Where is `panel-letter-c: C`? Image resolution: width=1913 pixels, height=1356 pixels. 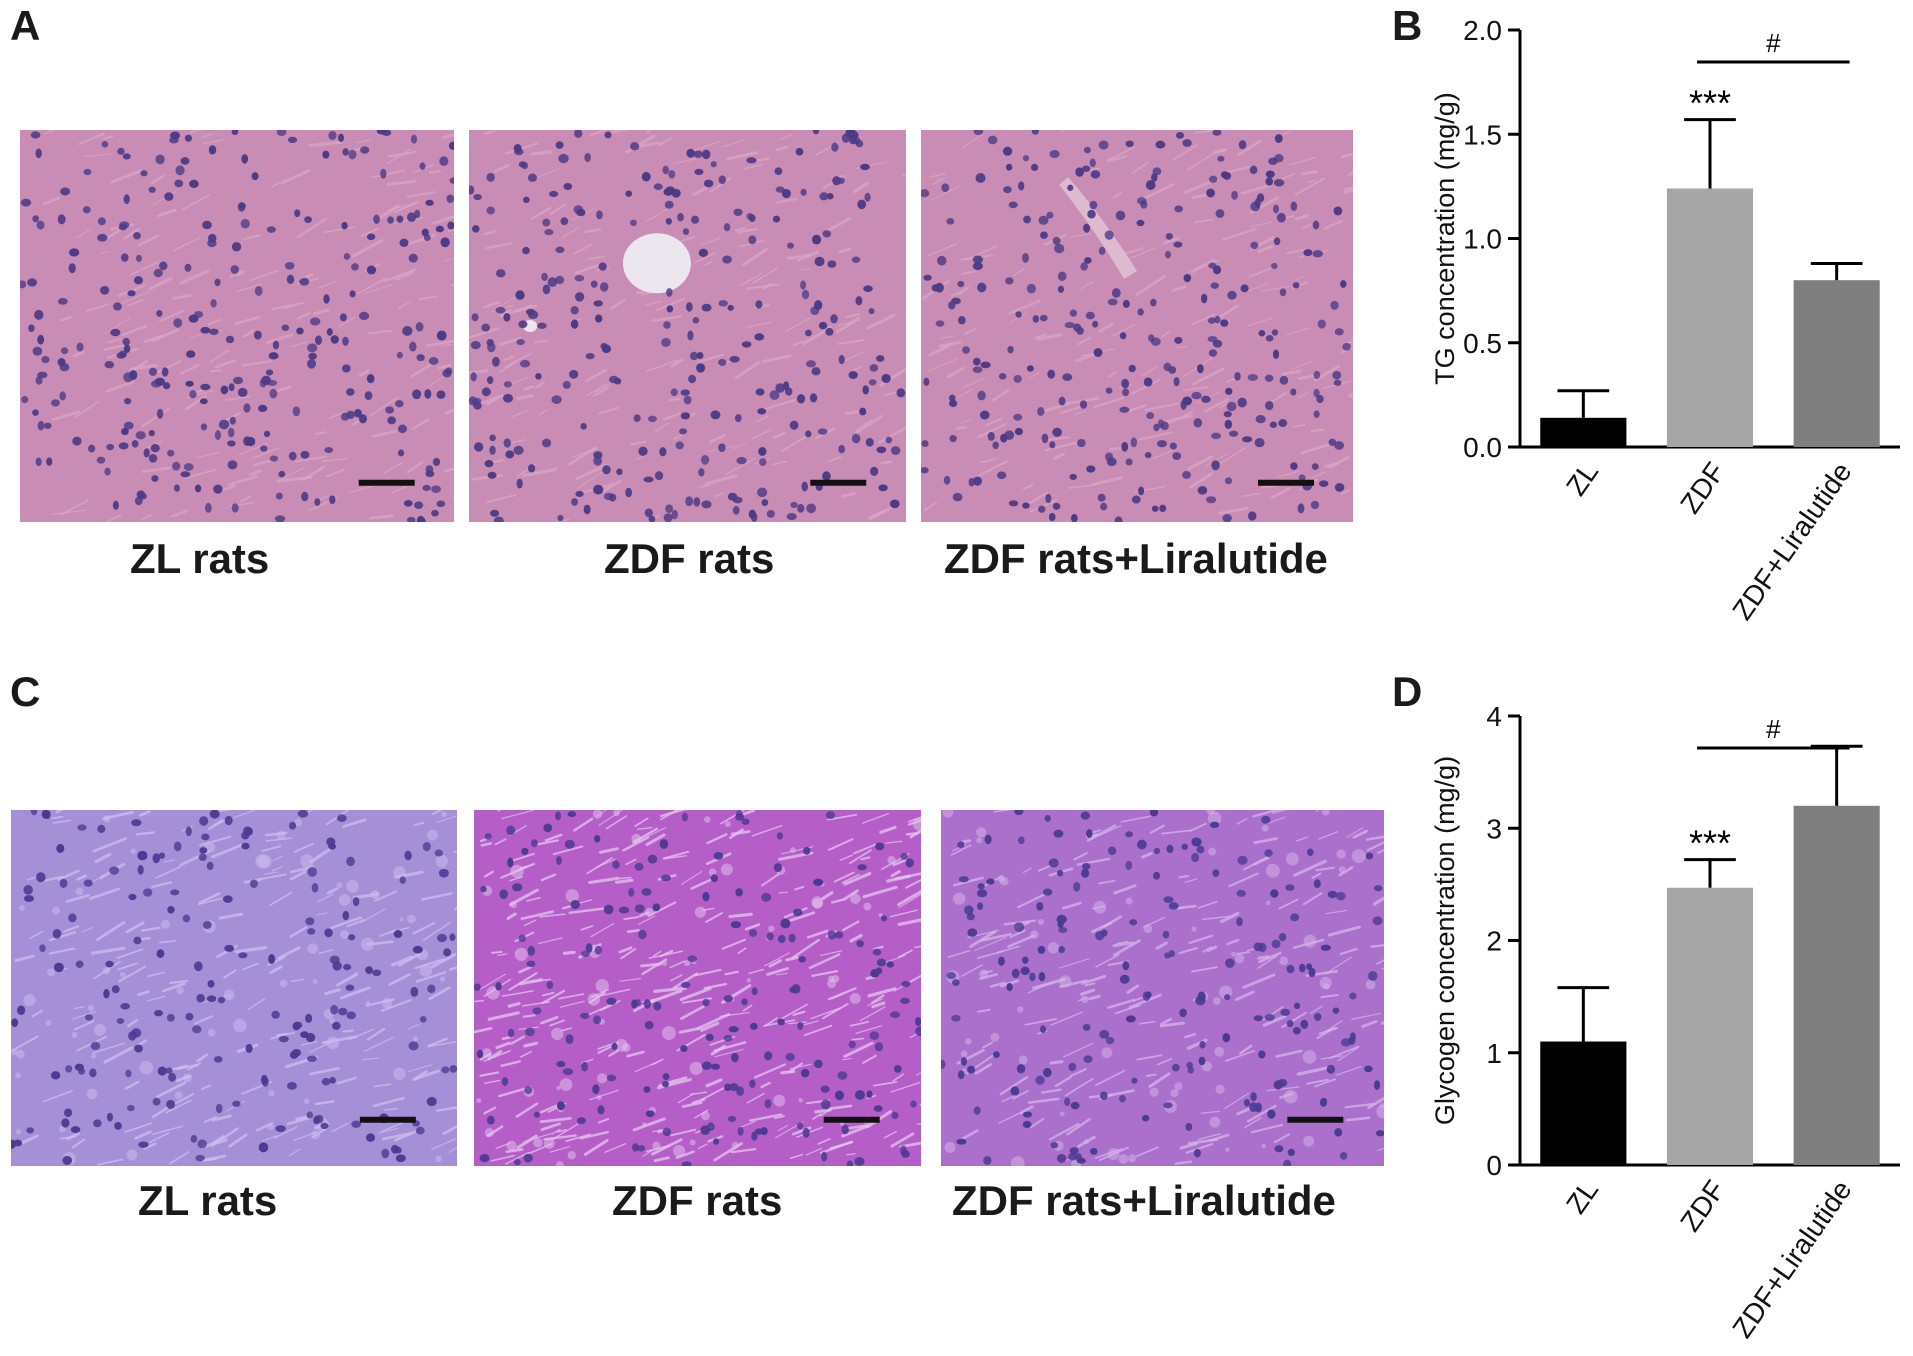
panel-letter-c: C is located at coordinates (25, 691).